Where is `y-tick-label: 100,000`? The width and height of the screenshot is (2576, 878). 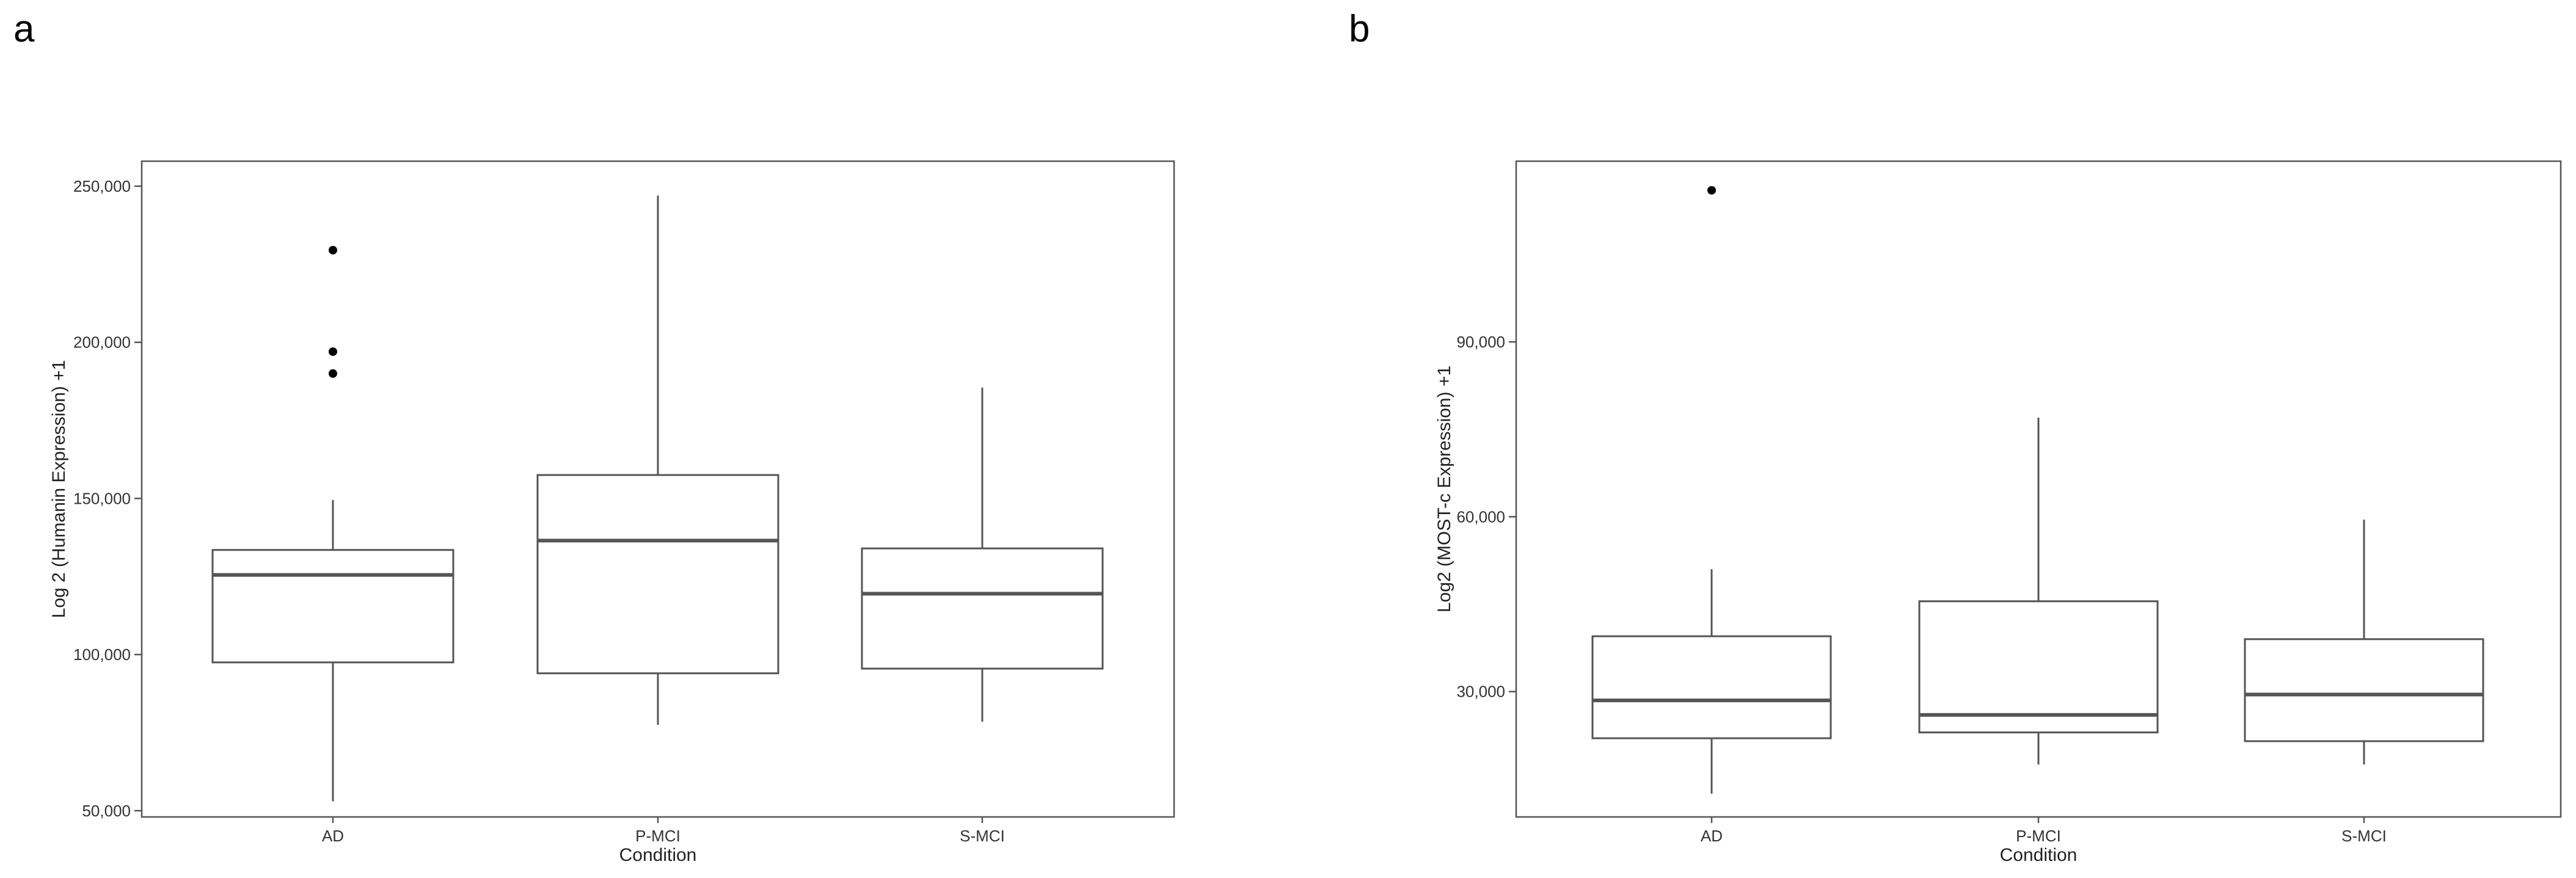
y-tick-label: 100,000 is located at coordinates (102, 654).